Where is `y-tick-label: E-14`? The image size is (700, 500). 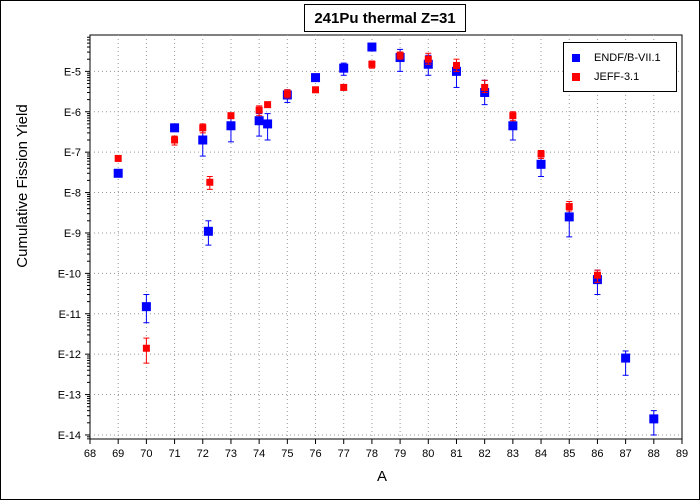 y-tick-label: E-14 is located at coordinates (69, 436).